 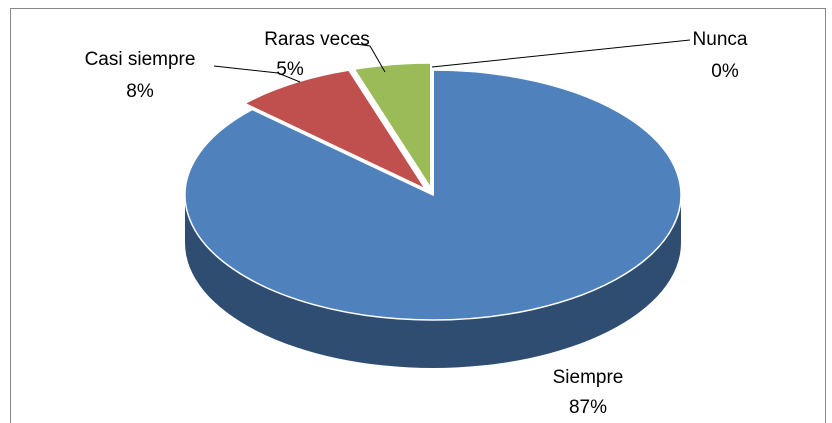 I want to click on slice-value-label: 5%, so click(x=290, y=69).